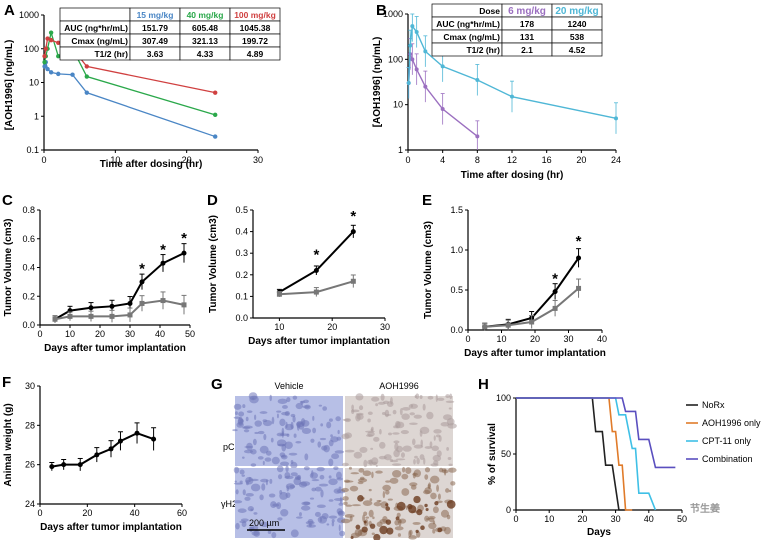 The image size is (762, 545). I want to click on y-axis-label: Tumor Volume (cm3), so click(8, 268).